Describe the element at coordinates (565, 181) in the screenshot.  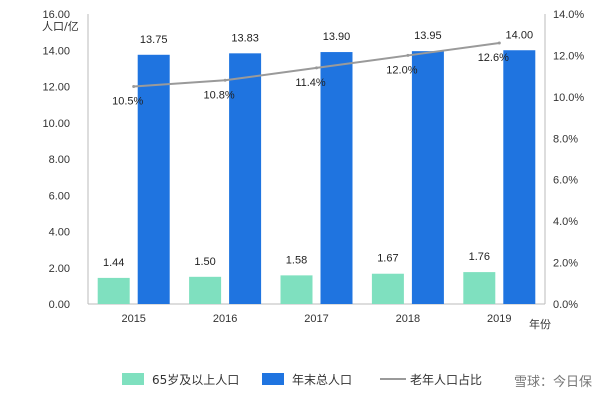
I see `y2-tick-label: 6.0%` at that location.